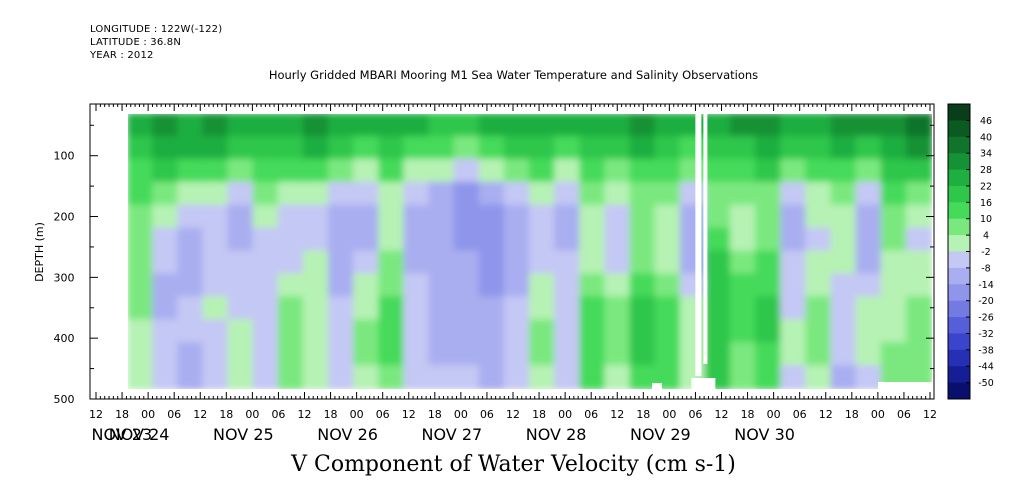 This screenshot has width=1009, height=504. What do you see at coordinates (64, 277) in the screenshot?
I see `y-tick-label: 300` at bounding box center [64, 277].